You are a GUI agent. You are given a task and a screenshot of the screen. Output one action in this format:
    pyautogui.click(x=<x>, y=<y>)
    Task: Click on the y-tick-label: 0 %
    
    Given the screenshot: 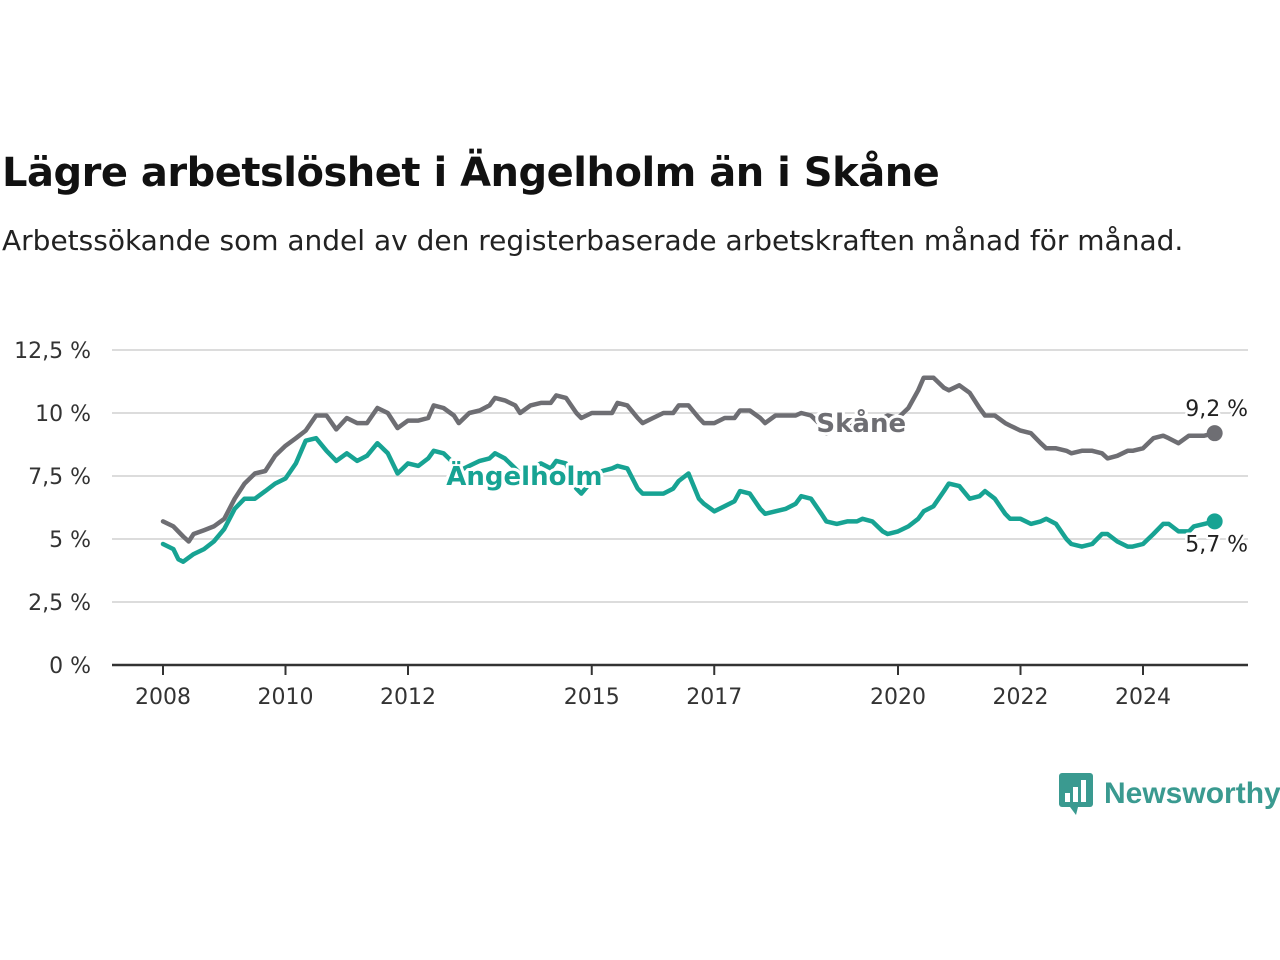 What is the action you would take?
    pyautogui.click(x=70, y=666)
    